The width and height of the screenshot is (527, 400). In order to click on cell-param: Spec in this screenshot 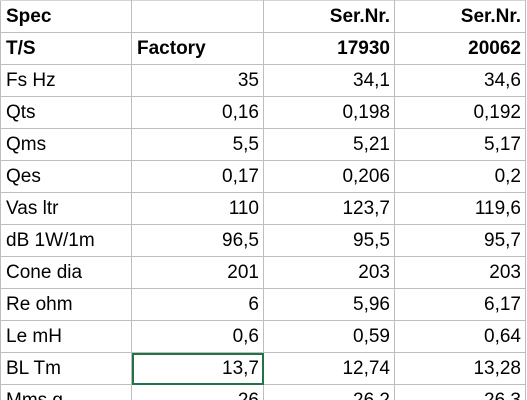, I will do `click(66, 16)`.